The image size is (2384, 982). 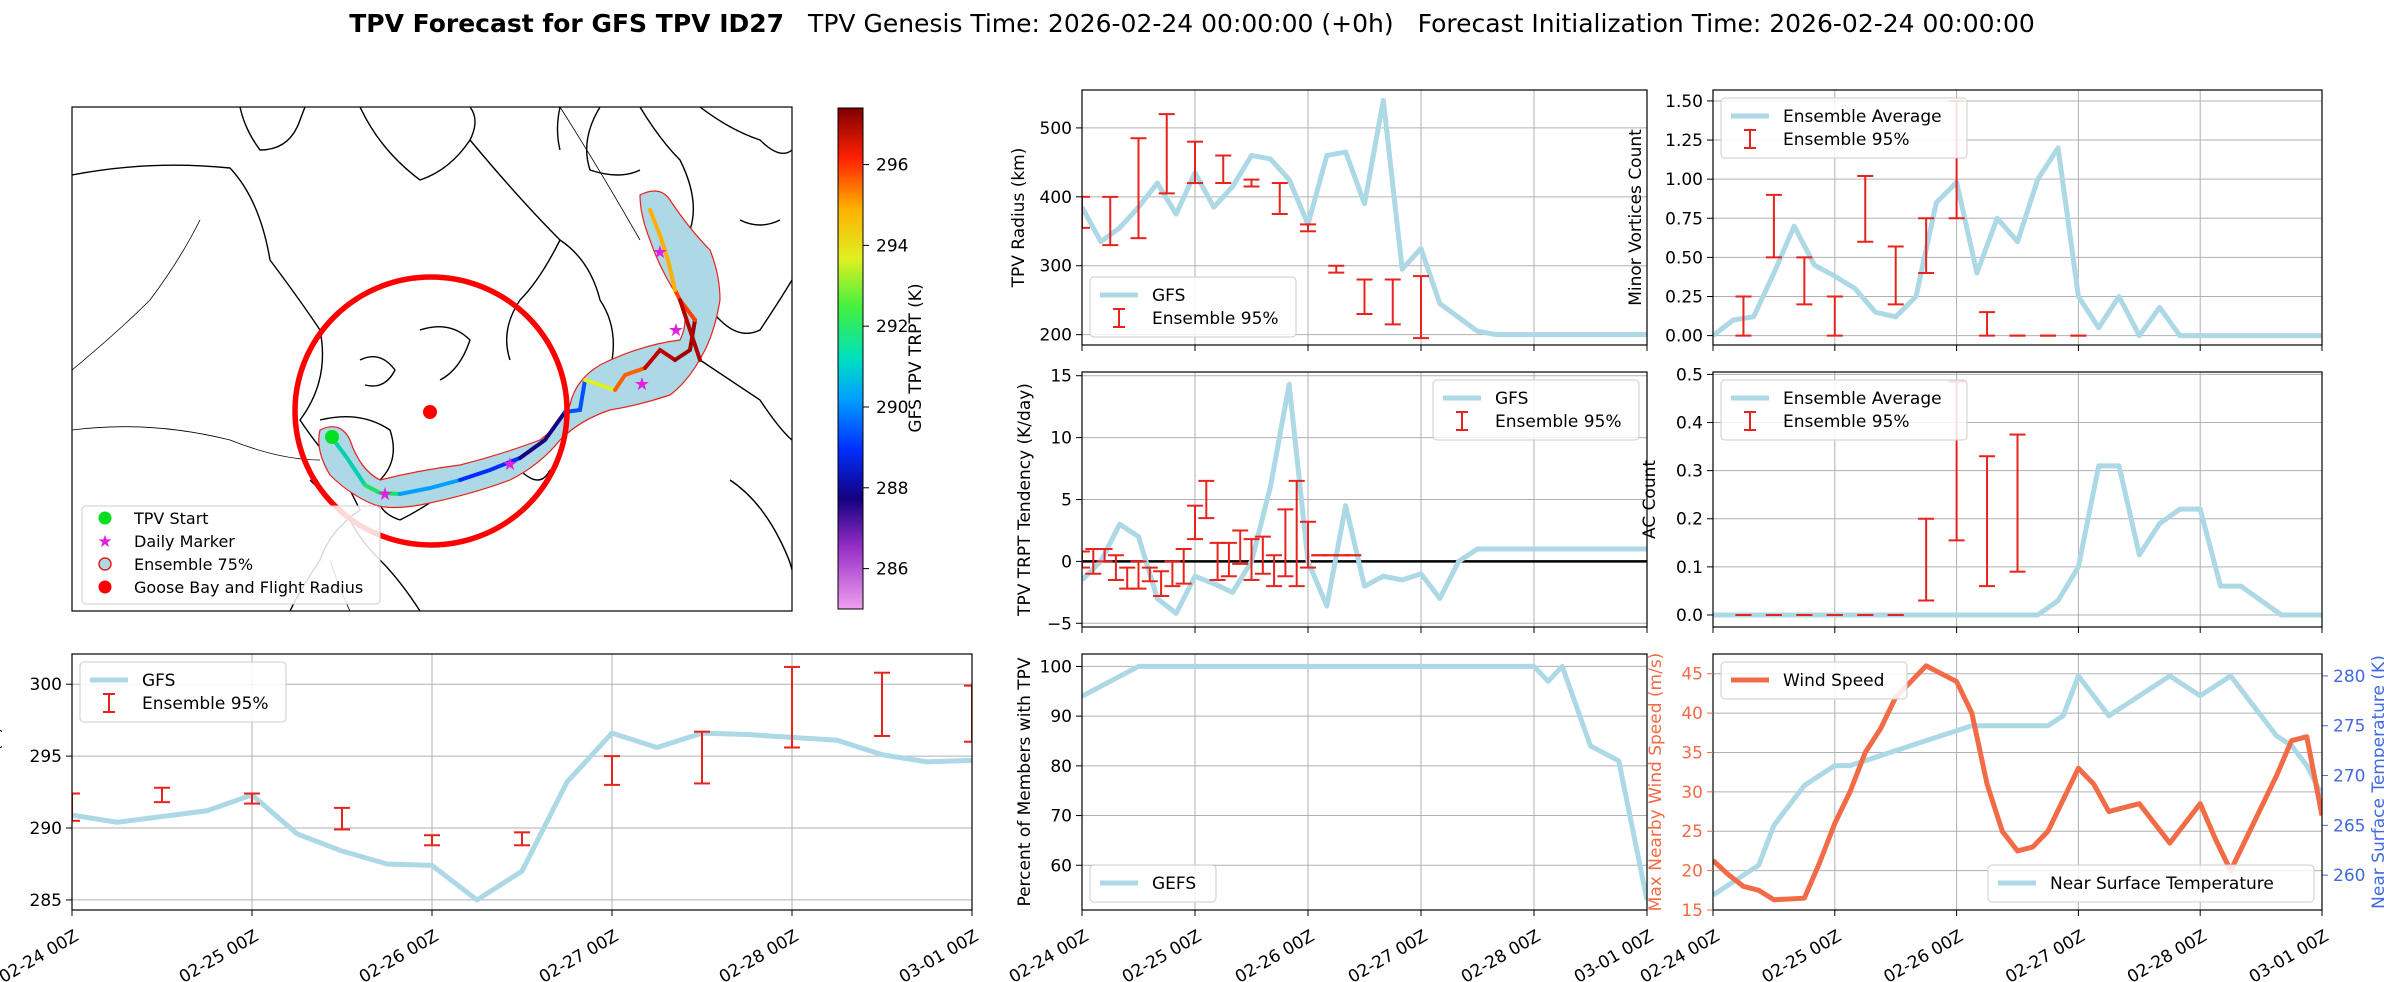 I want to click on legend-ensemble-label: Ensemble 75%, so click(x=193, y=564).